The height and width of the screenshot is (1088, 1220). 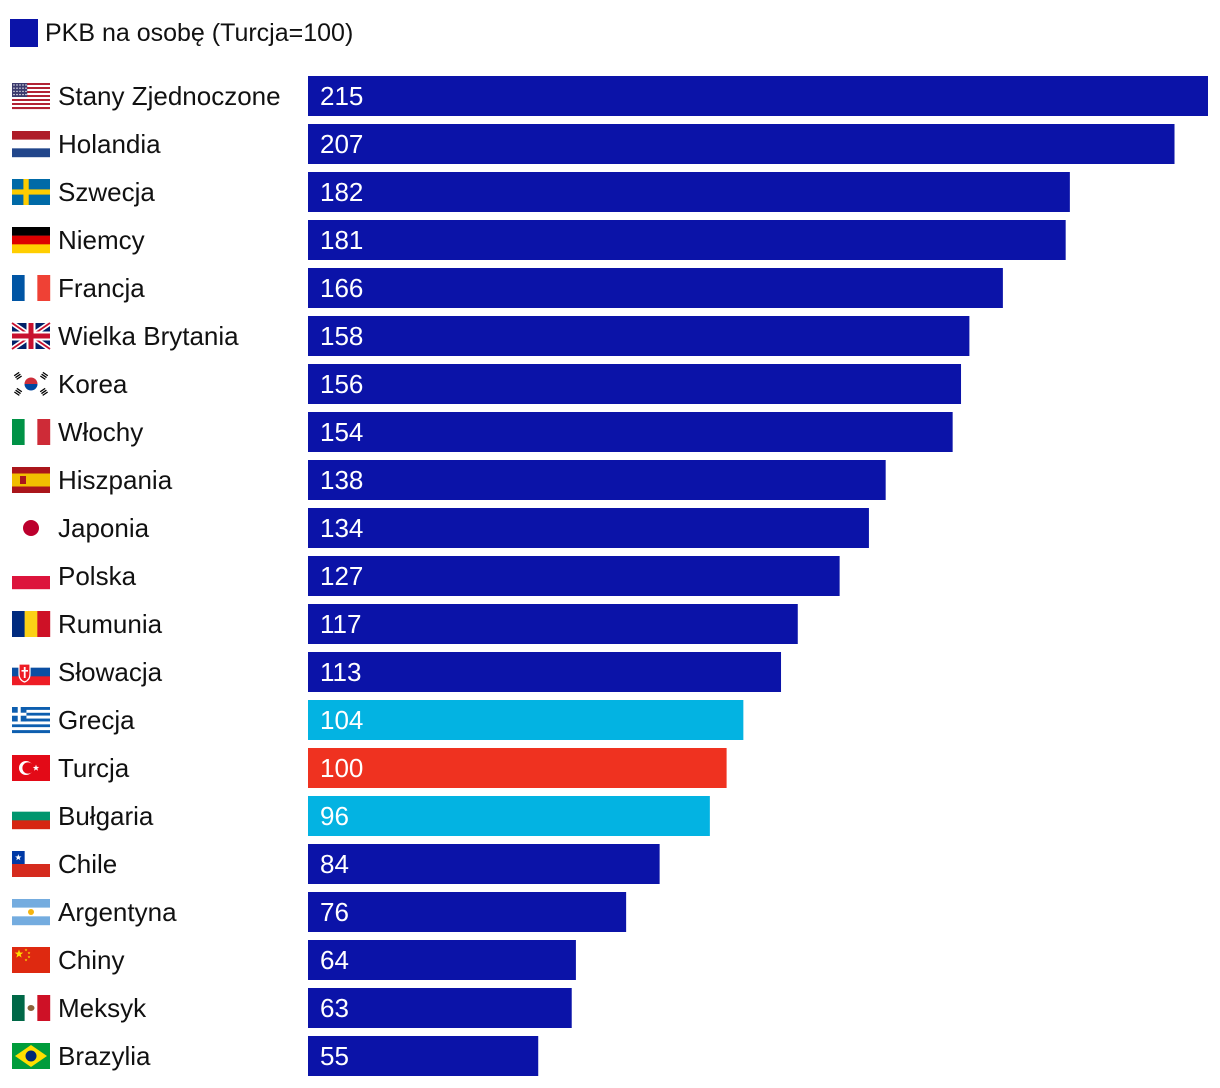 What do you see at coordinates (169, 96) in the screenshot?
I see `country-label: Stany Zjednoczone` at bounding box center [169, 96].